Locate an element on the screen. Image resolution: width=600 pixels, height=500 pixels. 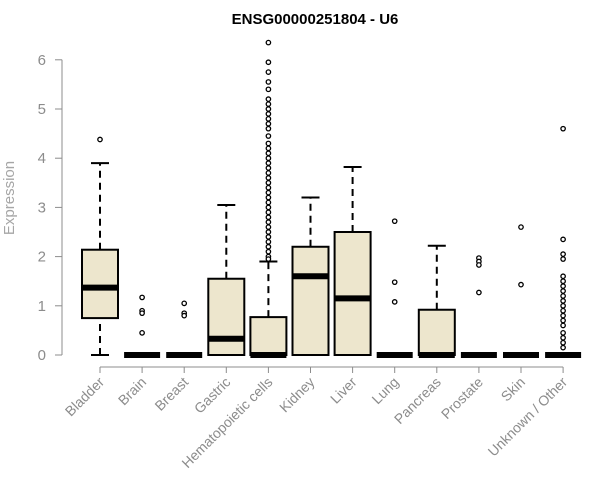
box-skin is located at coordinates (521, 291).